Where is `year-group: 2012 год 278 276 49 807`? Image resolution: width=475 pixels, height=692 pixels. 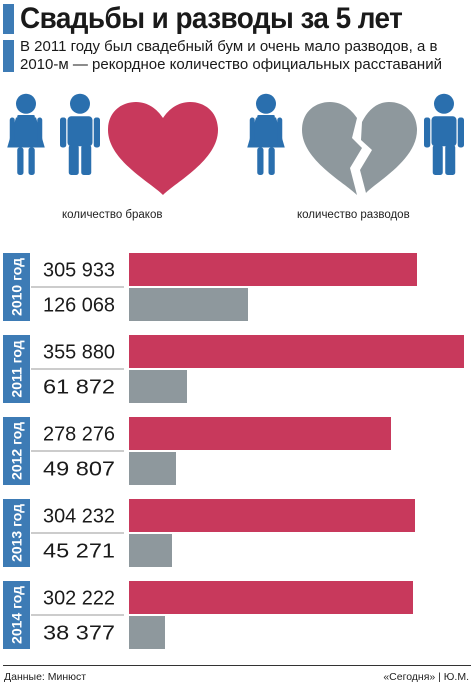
year-group: 2012 год 278 276 49 807 is located at coordinates (197, 451).